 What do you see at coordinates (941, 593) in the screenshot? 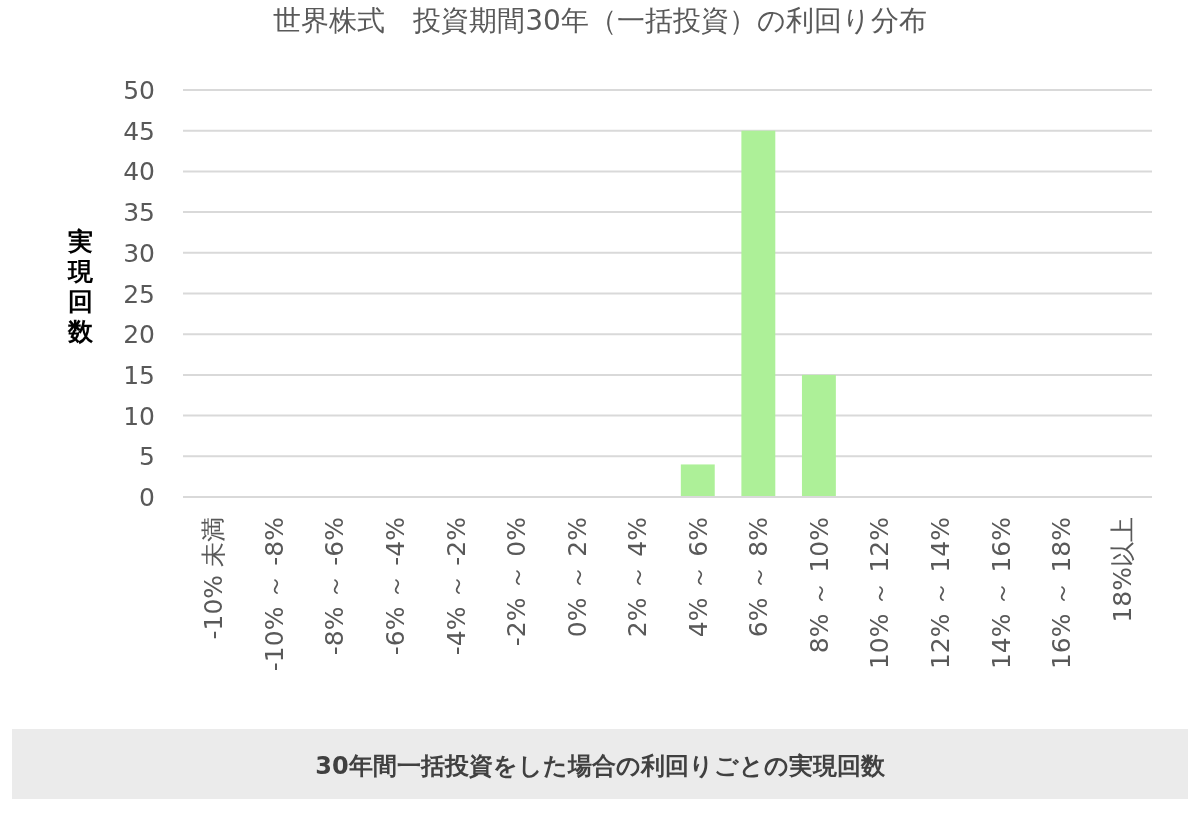
I see `x-tick-label: 12% ～ 14%` at bounding box center [941, 593].